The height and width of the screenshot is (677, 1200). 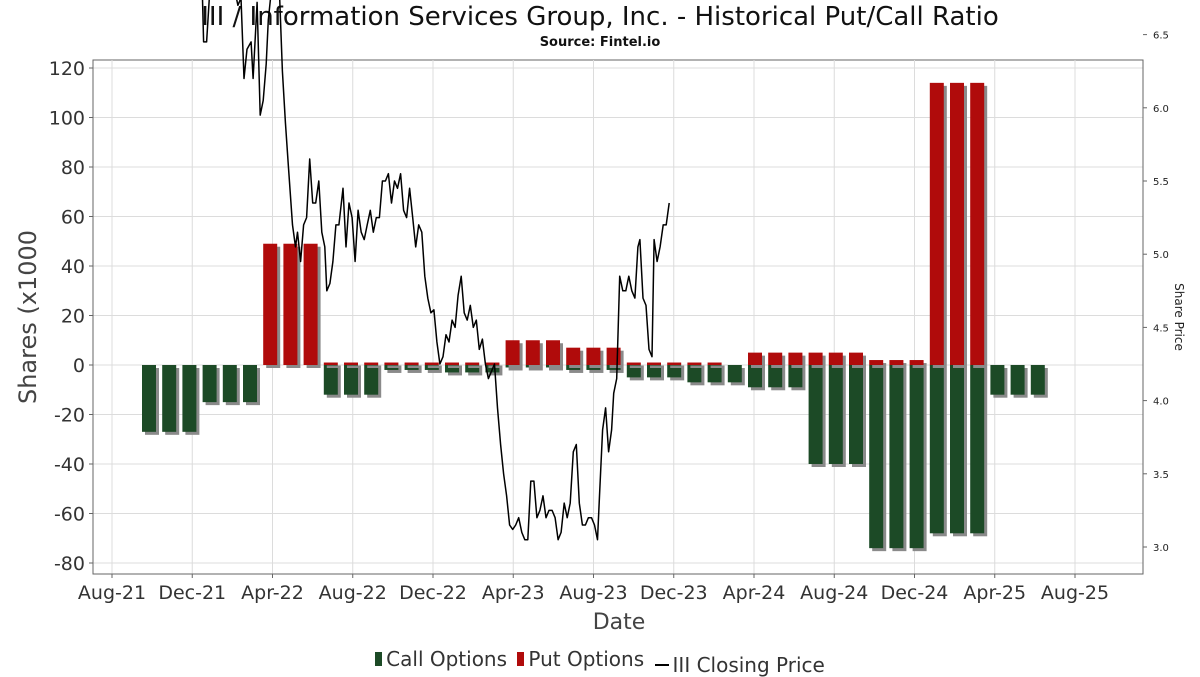 What do you see at coordinates (447, 659) in the screenshot?
I see `legend-call-label: Call Options` at bounding box center [447, 659].